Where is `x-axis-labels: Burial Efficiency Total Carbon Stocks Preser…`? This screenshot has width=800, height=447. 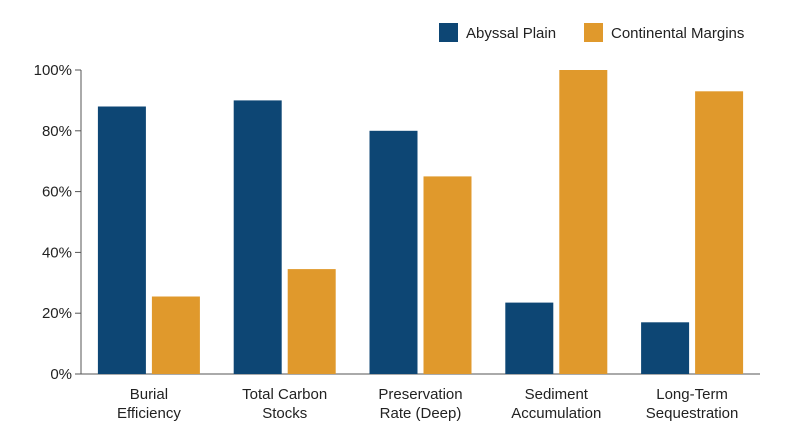
x-axis-labels: Burial Efficiency Total Carbon Stocks Preser… is located at coordinates (427, 404).